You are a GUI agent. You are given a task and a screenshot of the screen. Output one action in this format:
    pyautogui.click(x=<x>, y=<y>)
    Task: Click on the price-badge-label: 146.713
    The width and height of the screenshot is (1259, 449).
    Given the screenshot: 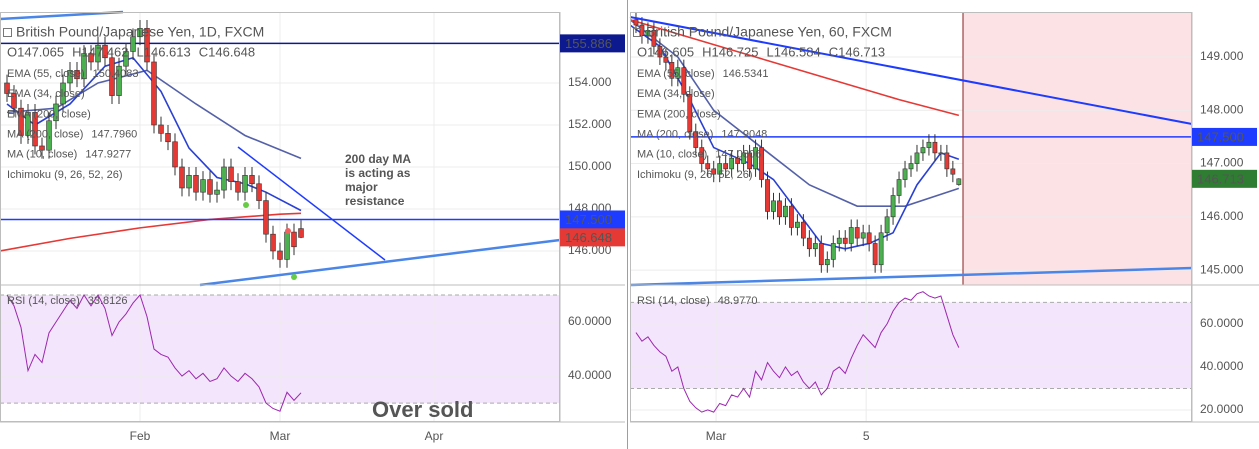 What is the action you would take?
    pyautogui.click(x=1220, y=178)
    